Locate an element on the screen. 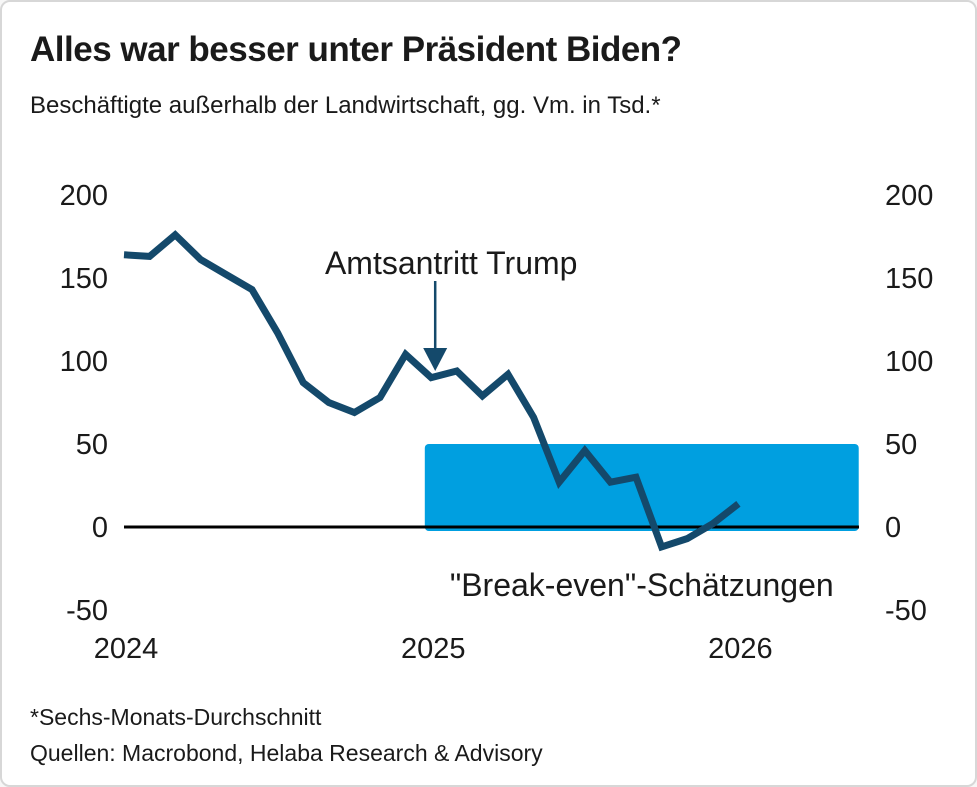 This screenshot has height=787, width=977. y-tick-label-left: -50 is located at coordinates (87, 611).